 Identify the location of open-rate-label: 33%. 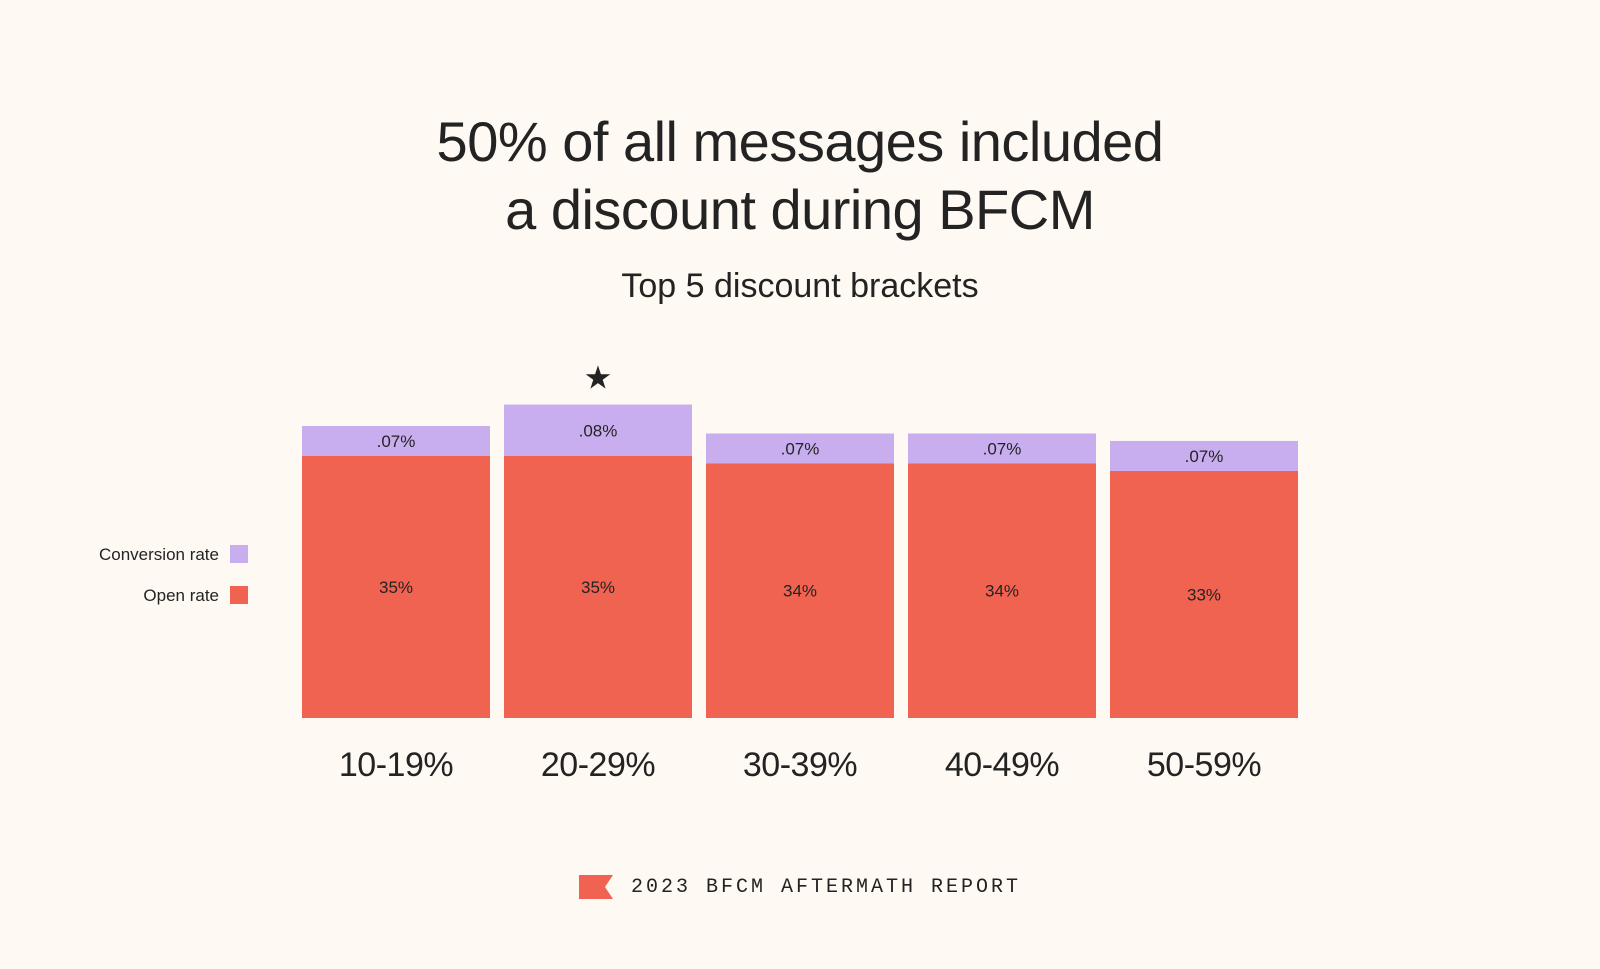
(1204, 594).